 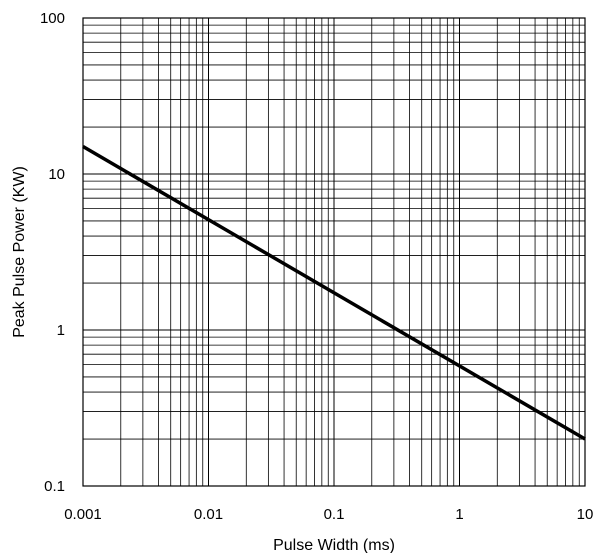 I want to click on y-tick-label: 0.1, so click(x=54, y=486).